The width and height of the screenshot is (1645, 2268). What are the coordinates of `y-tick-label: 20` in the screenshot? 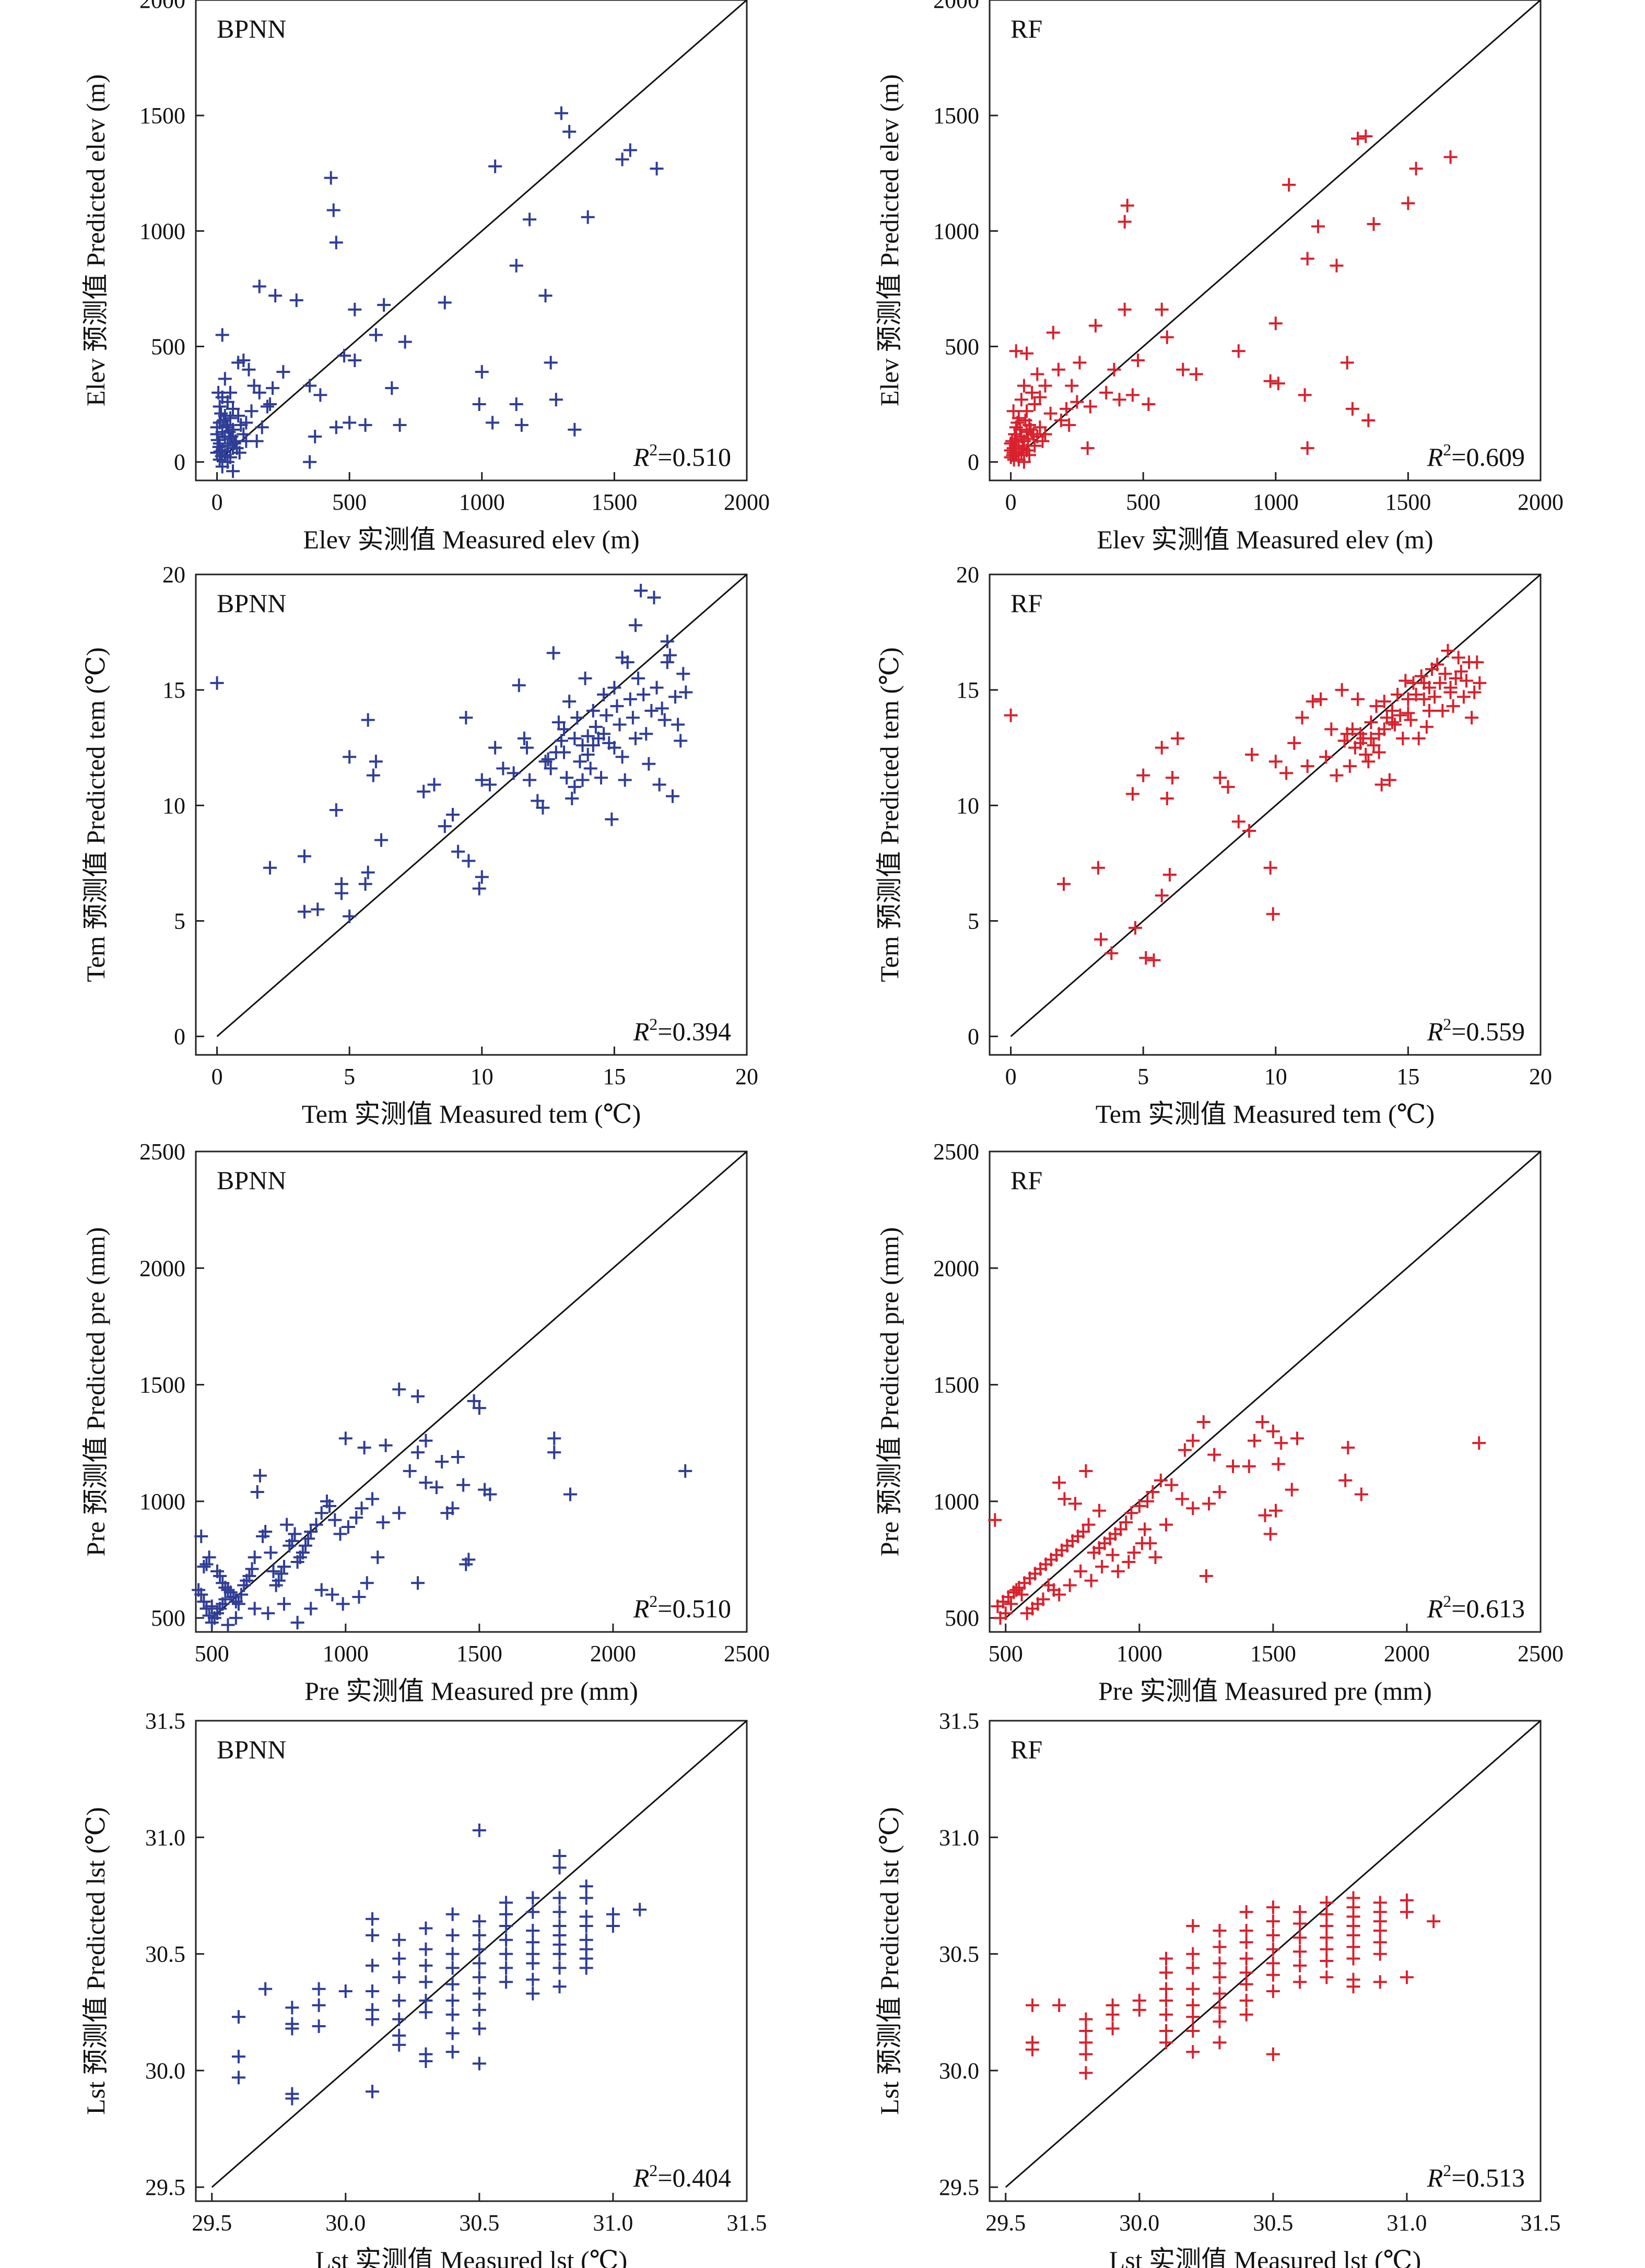 It's located at (968, 574).